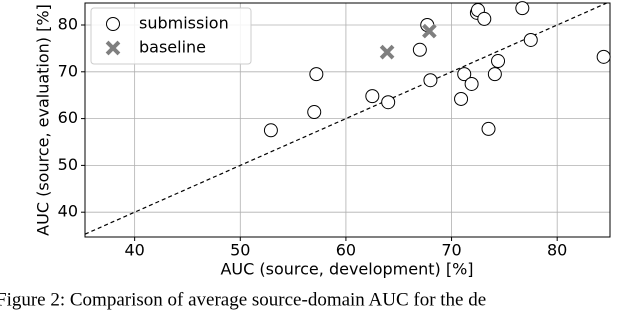  Describe the element at coordinates (240, 250) in the screenshot. I see `x-tick-label: 50` at that location.